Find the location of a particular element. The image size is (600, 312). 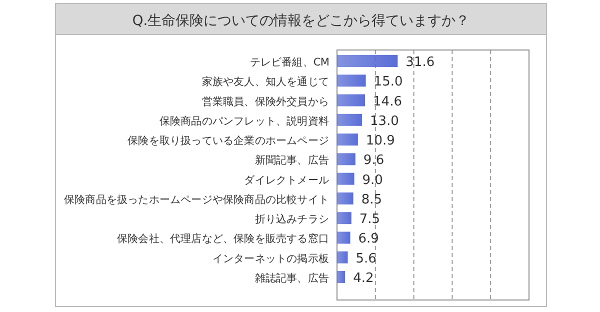

data-label: 7.5 is located at coordinates (369, 220).